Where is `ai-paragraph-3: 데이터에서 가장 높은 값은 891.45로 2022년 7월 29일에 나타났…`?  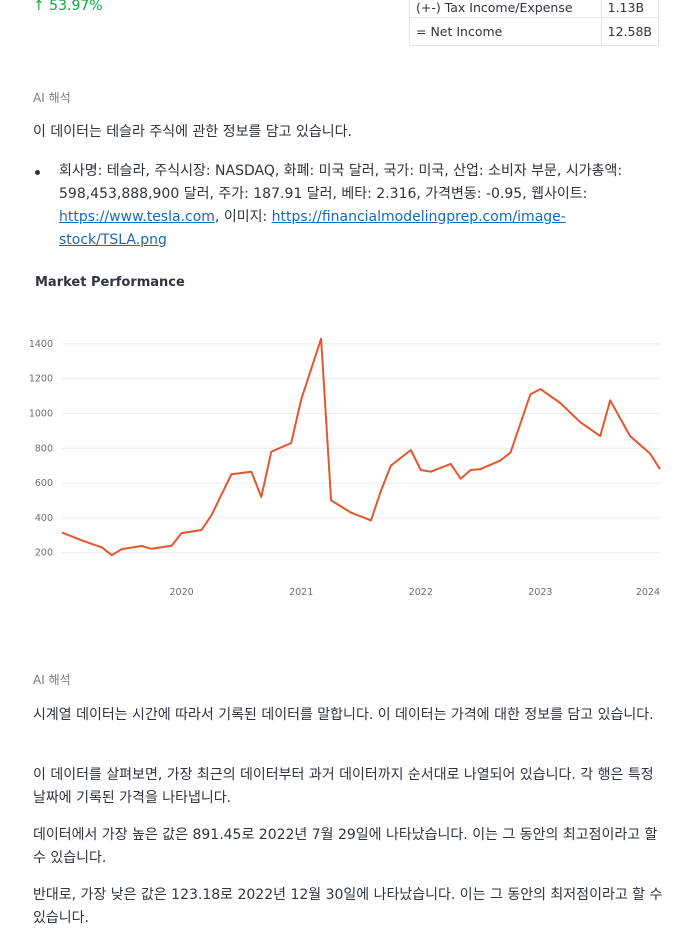 ai-paragraph-3: 데이터에서 가장 높은 값은 891.45로 2022년 7월 29일에 나타났… is located at coordinates (345, 846).